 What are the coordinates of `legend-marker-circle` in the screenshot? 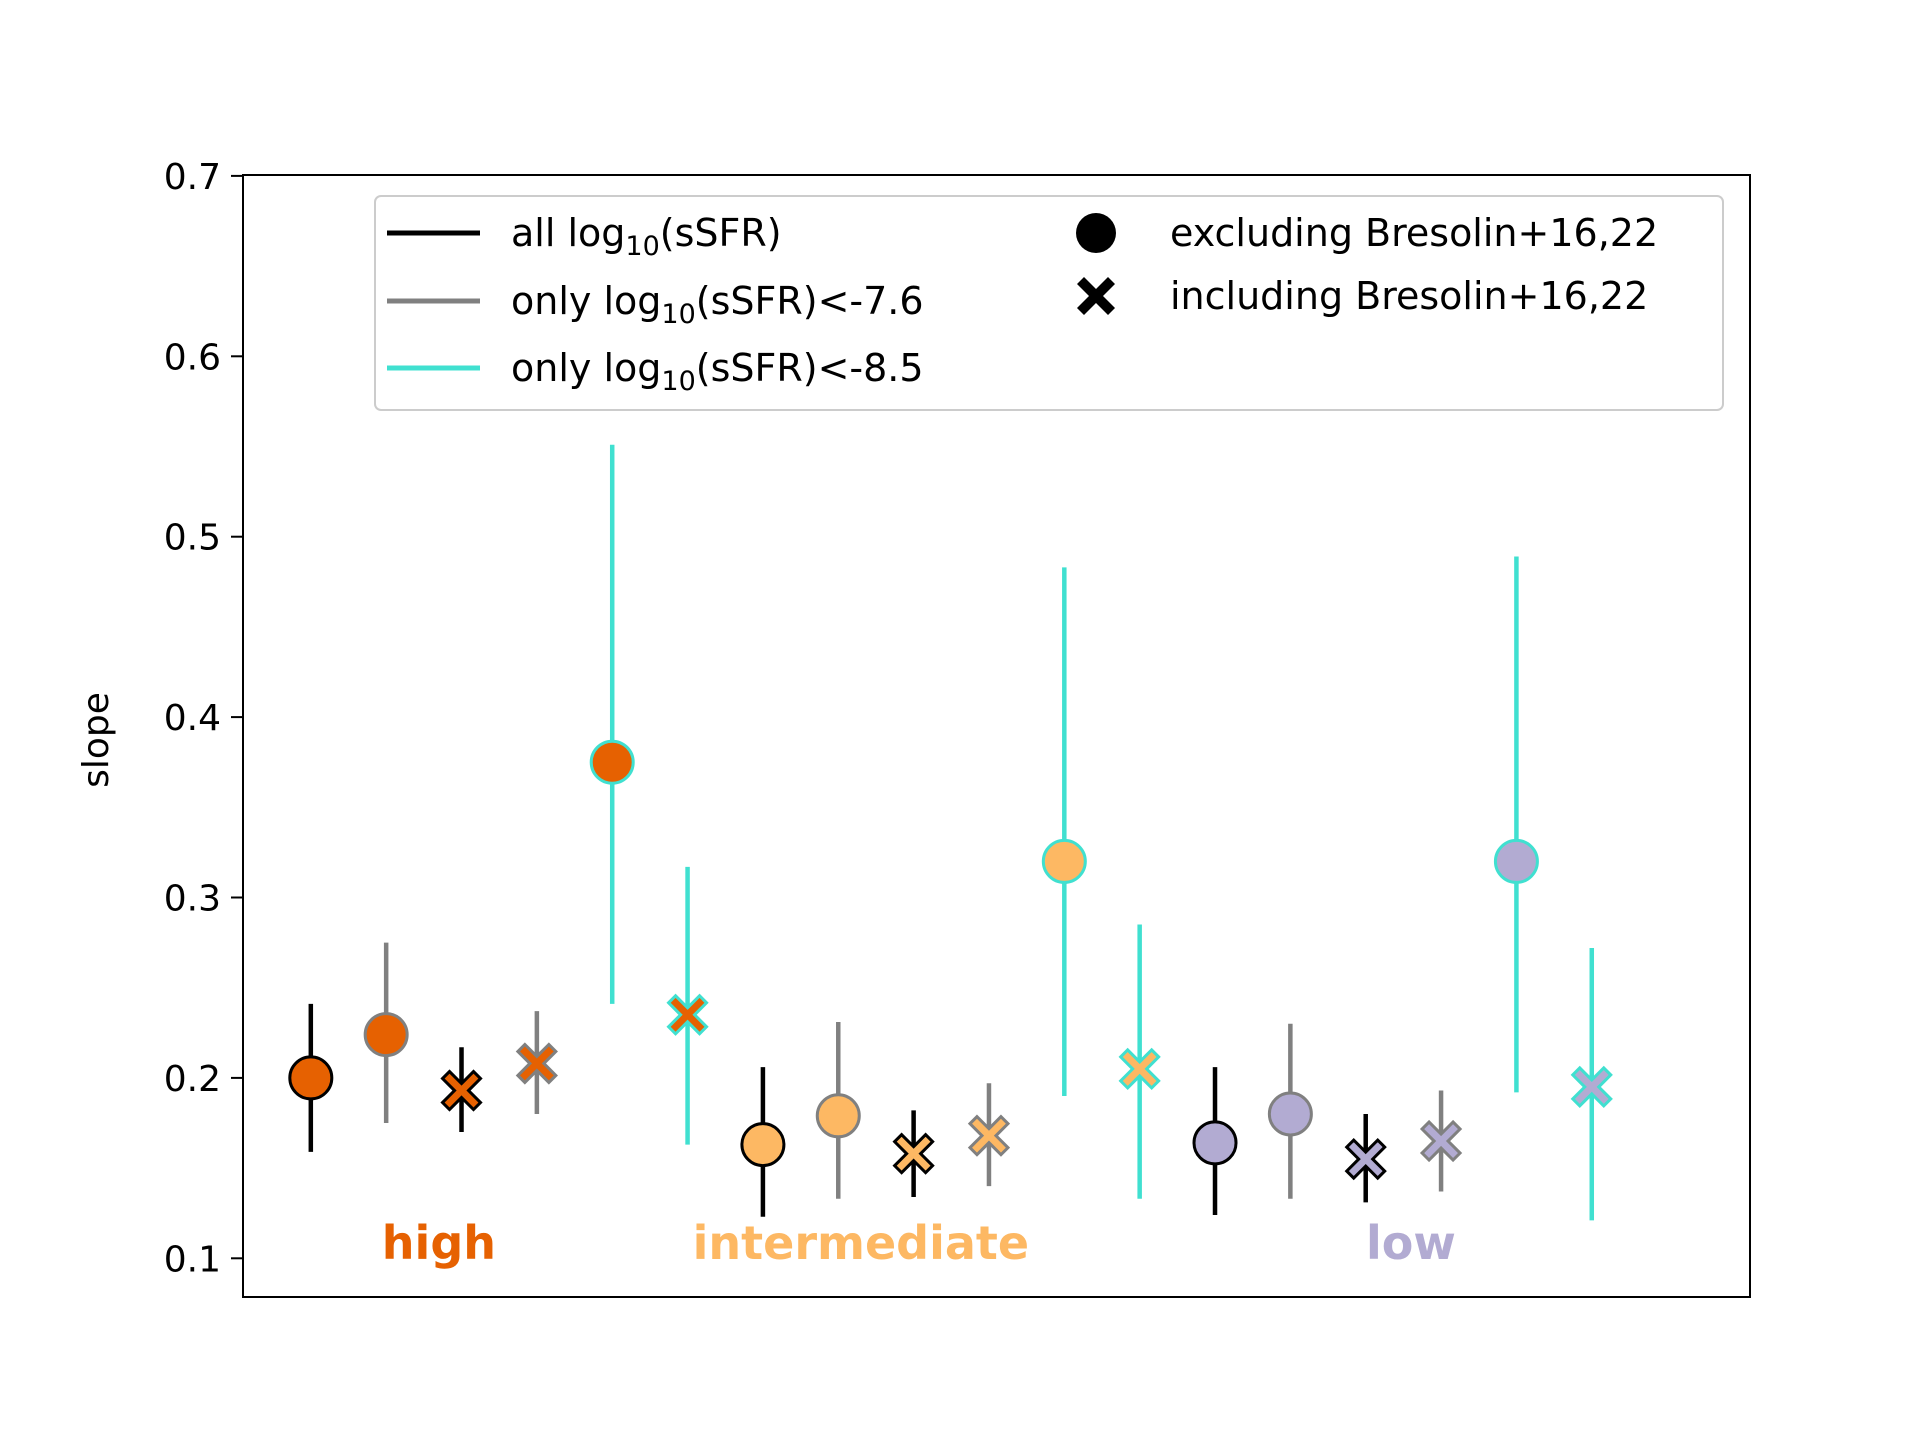 It's located at (1096, 233).